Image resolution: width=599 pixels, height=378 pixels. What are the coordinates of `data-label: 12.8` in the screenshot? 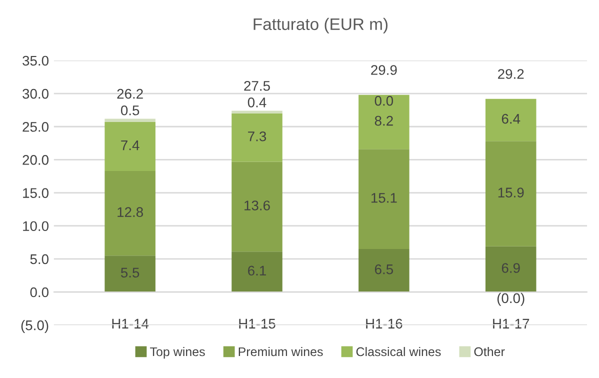 It's located at (130, 212).